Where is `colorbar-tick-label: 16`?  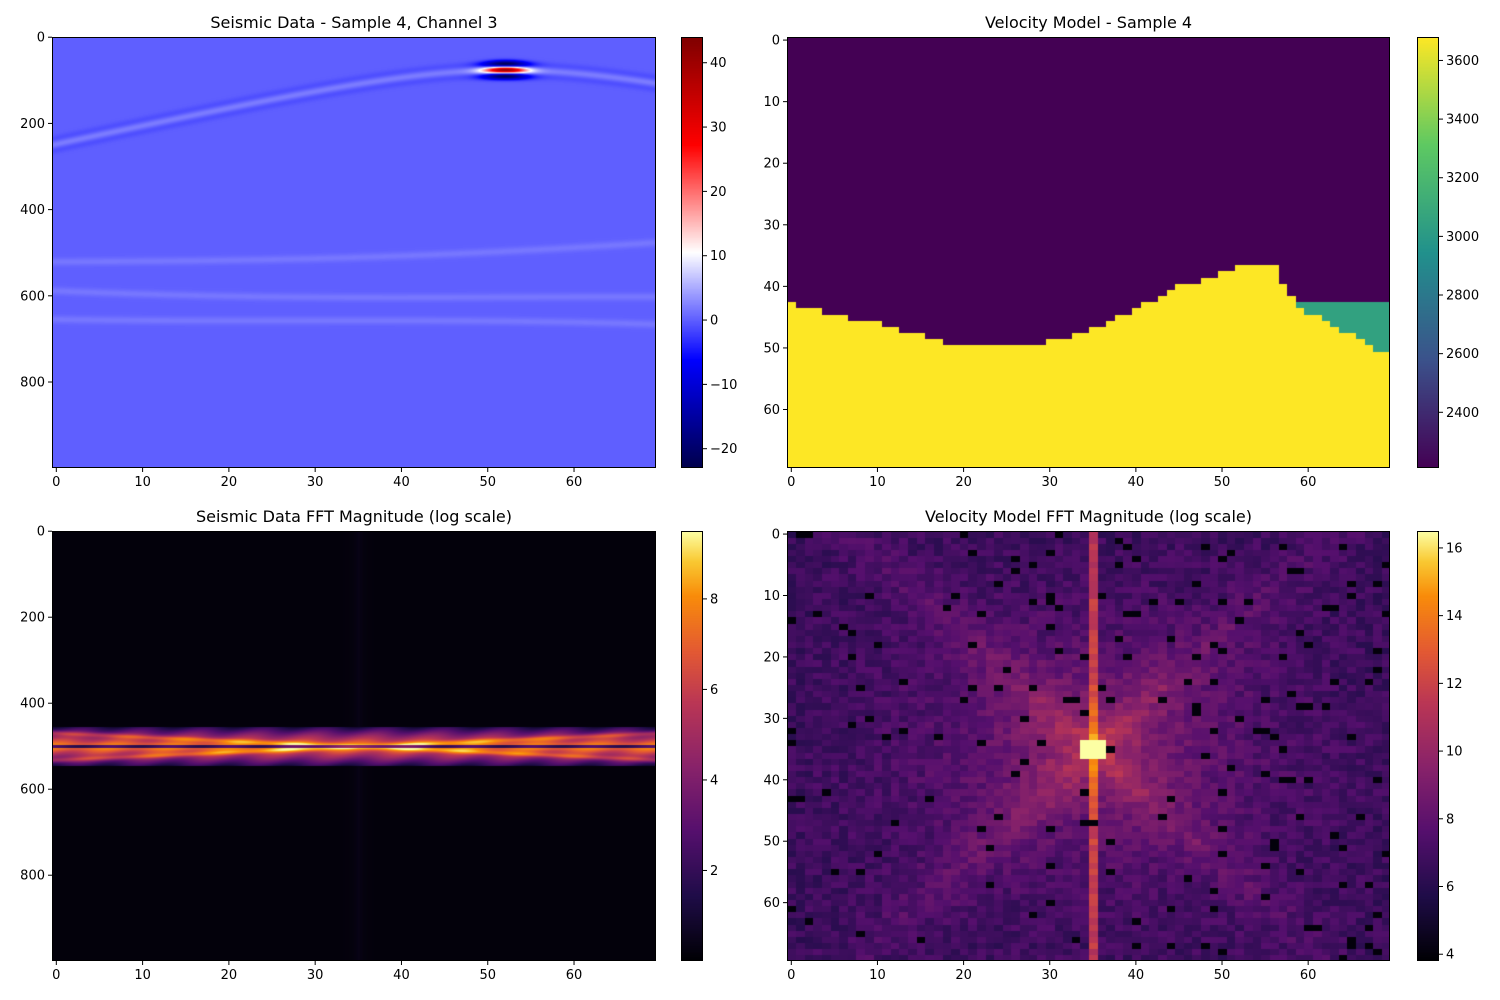
colorbar-tick-label: 16 is located at coordinates (1454, 548).